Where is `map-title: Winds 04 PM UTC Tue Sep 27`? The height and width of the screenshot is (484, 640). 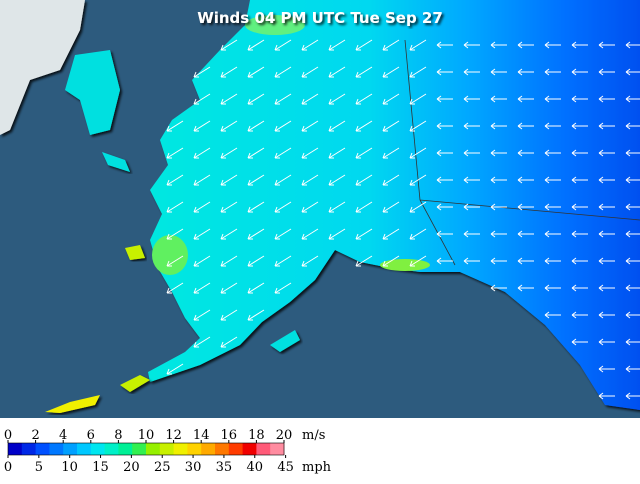 map-title: Winds 04 PM UTC Tue Sep 27 is located at coordinates (320, 18).